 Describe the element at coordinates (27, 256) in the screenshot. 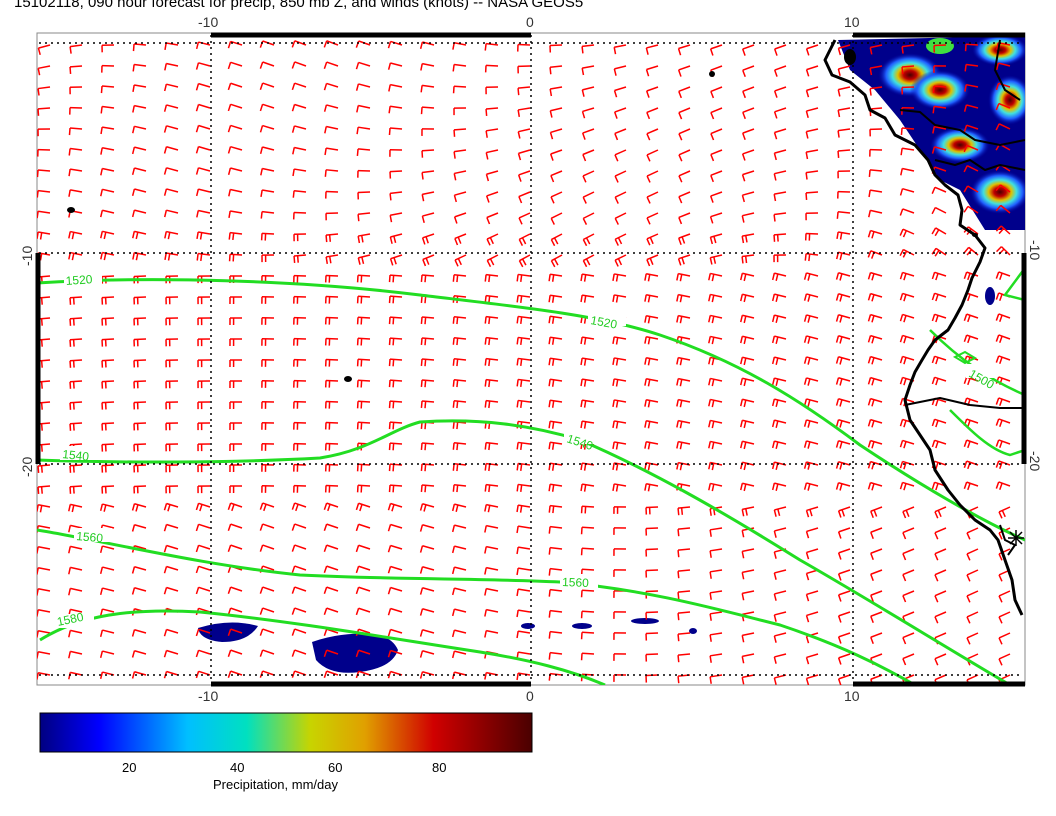

I see `lat-label-left: -10` at that location.